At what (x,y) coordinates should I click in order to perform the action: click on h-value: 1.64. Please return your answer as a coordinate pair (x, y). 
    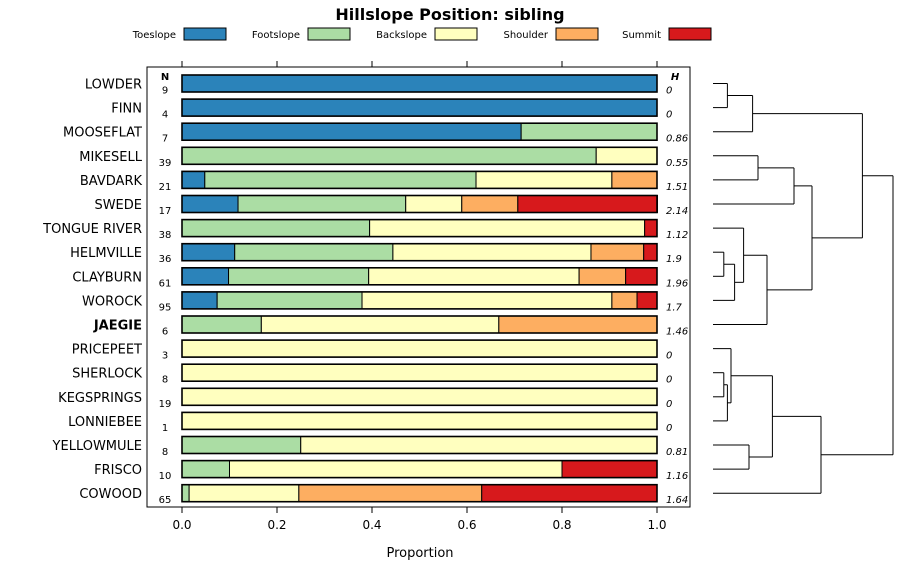
    Looking at the image, I should click on (677, 500).